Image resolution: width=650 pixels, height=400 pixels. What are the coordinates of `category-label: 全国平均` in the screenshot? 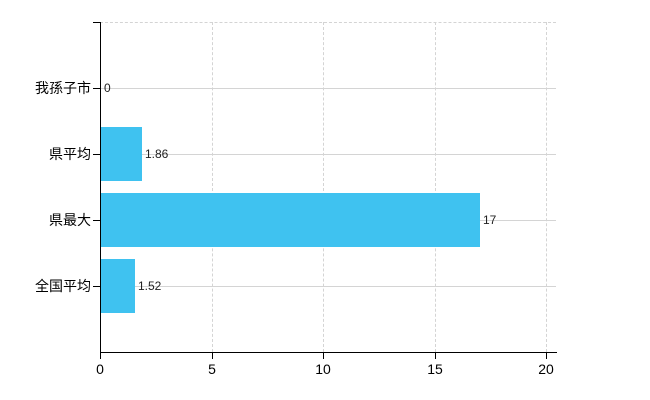 It's located at (63, 286).